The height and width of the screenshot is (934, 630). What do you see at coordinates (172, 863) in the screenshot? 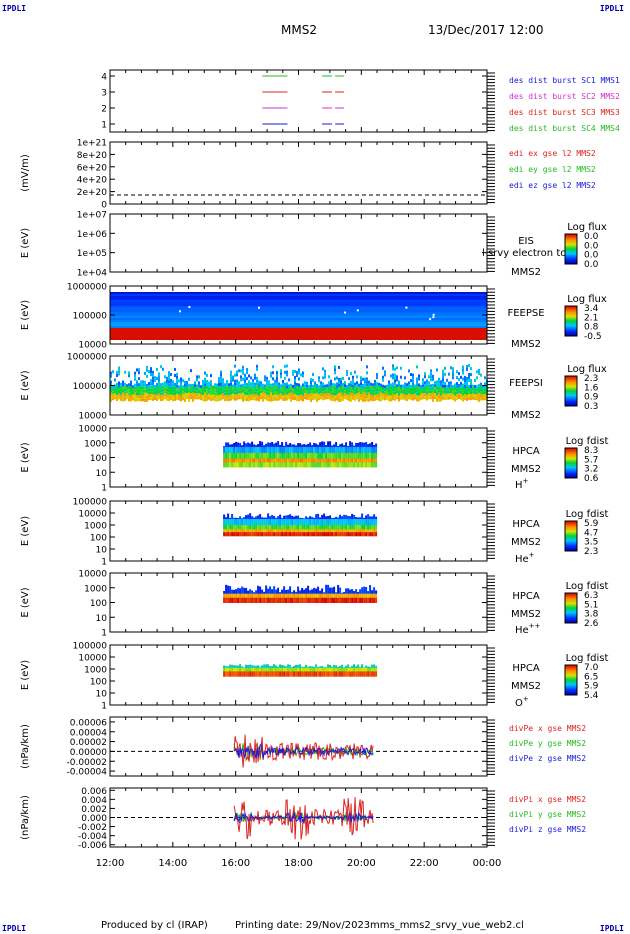
I see `time-tick-label: 14:00` at bounding box center [172, 863].